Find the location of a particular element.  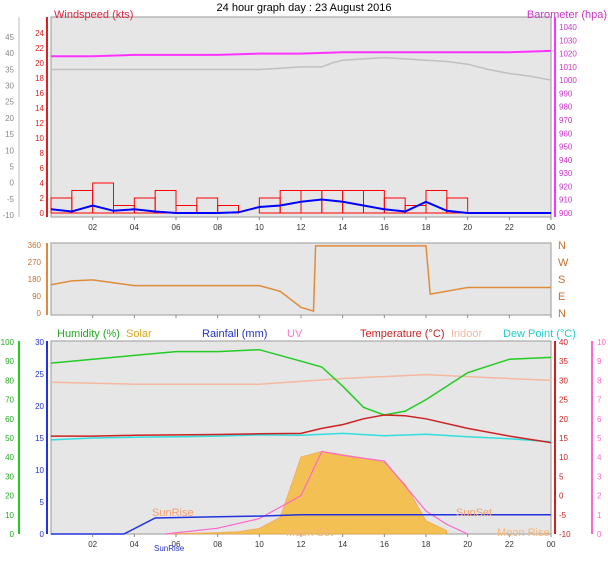

moonrise-annotation: Moon Rise is located at coordinates (523, 533).